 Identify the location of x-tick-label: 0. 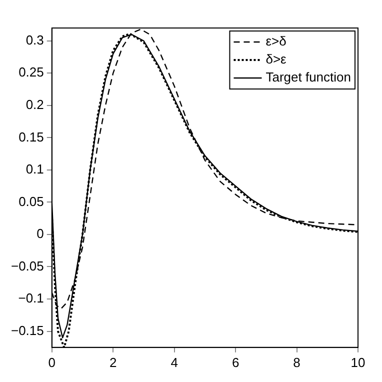
(52, 362).